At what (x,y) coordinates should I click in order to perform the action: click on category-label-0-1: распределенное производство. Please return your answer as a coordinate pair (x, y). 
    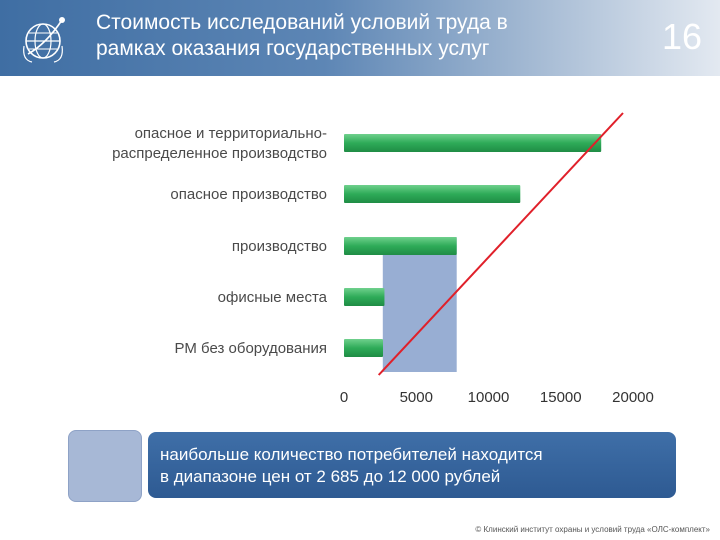
    Looking at the image, I should click on (219, 153).